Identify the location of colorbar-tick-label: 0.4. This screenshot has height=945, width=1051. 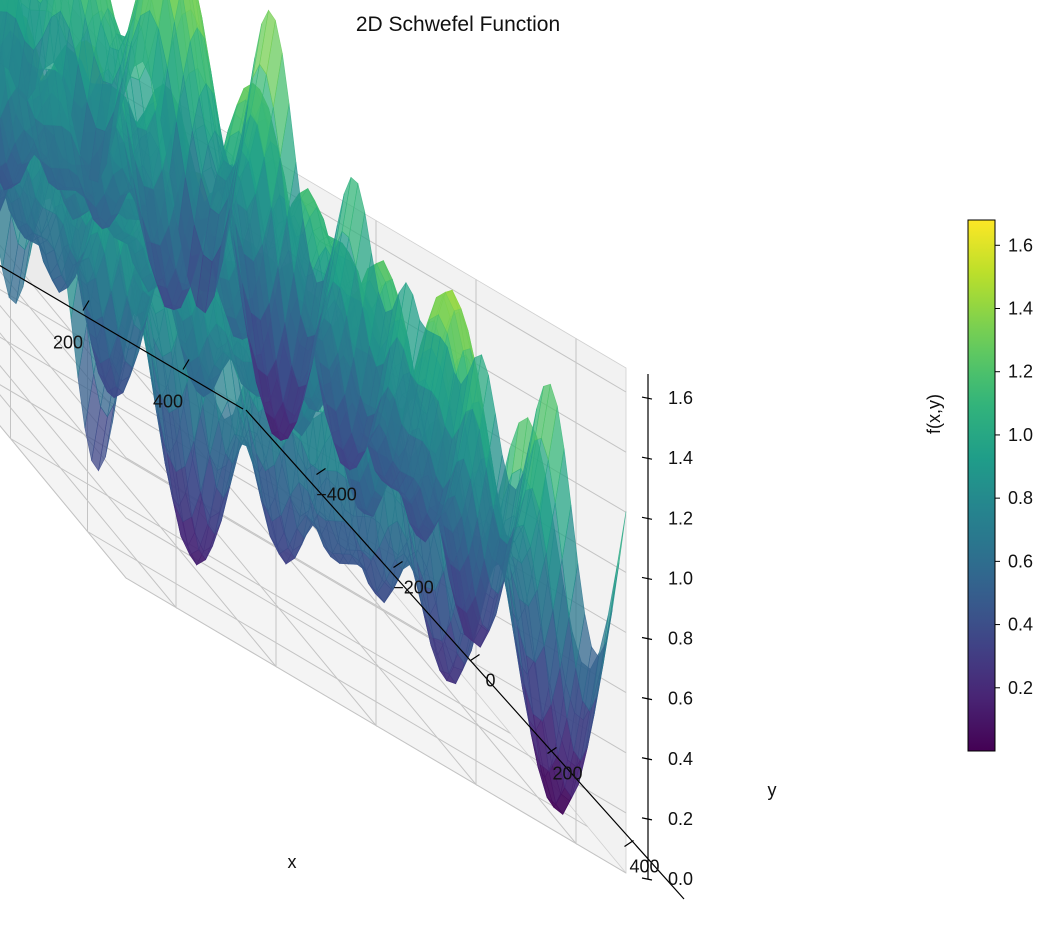
(1020, 625).